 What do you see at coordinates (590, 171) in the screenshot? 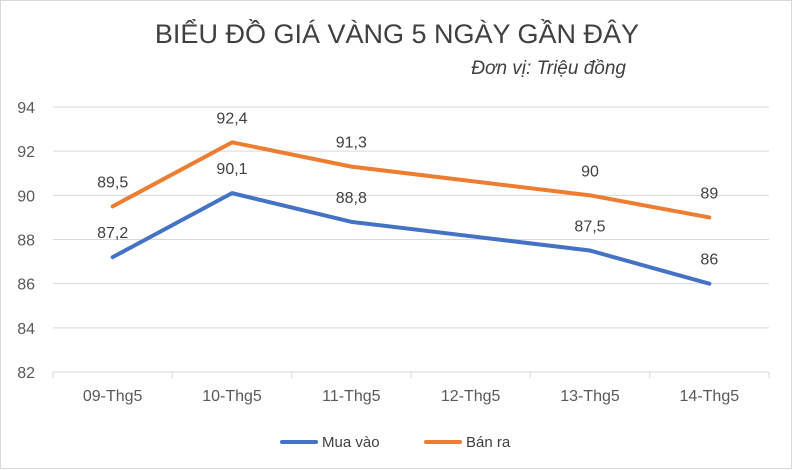
I see `data-label: 90` at bounding box center [590, 171].